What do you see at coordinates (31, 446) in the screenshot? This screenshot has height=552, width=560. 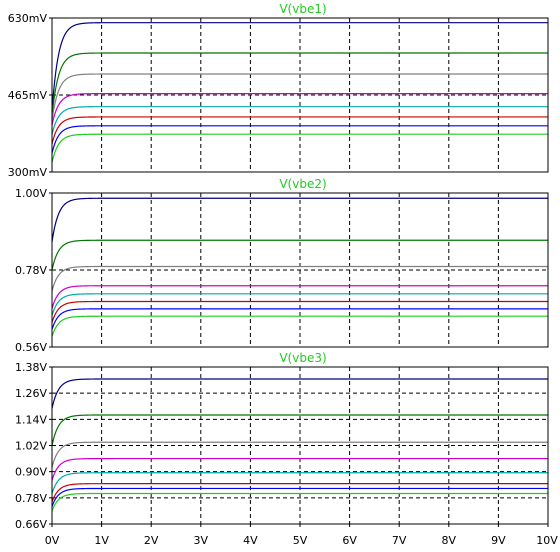 I see `y-tick-label: 1.02V` at bounding box center [31, 446].